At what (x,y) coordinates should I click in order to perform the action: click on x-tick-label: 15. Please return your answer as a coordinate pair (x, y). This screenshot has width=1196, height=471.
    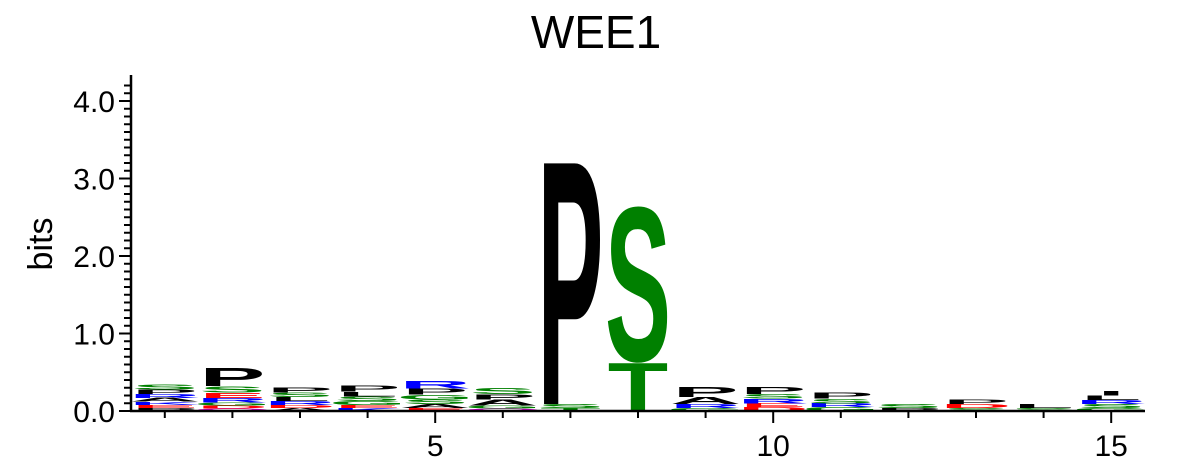
    Looking at the image, I should click on (1111, 446).